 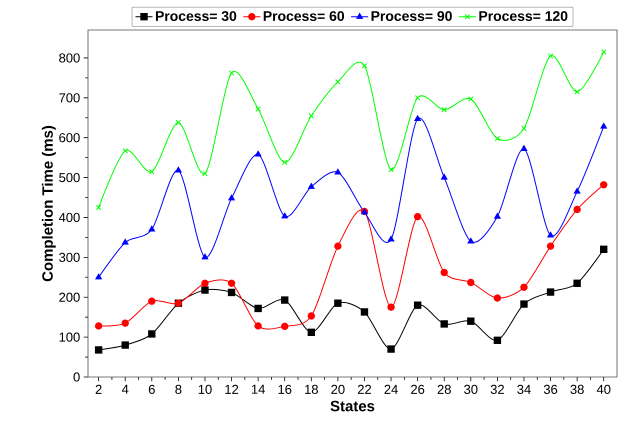 What do you see at coordinates (70, 337) in the screenshot?
I see `y-tick-label: 100` at bounding box center [70, 337].